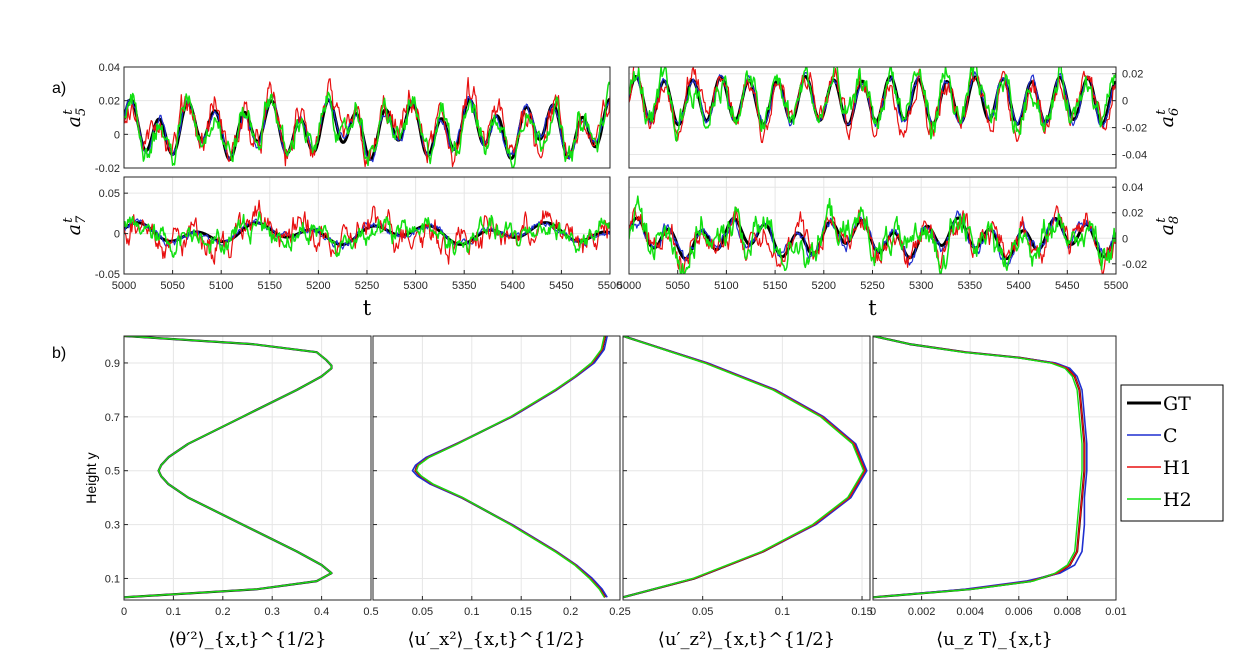 This screenshot has height=668, width=1240. Describe the element at coordinates (112, 526) in the screenshot. I see `y-tick-label: 0.3` at that location.